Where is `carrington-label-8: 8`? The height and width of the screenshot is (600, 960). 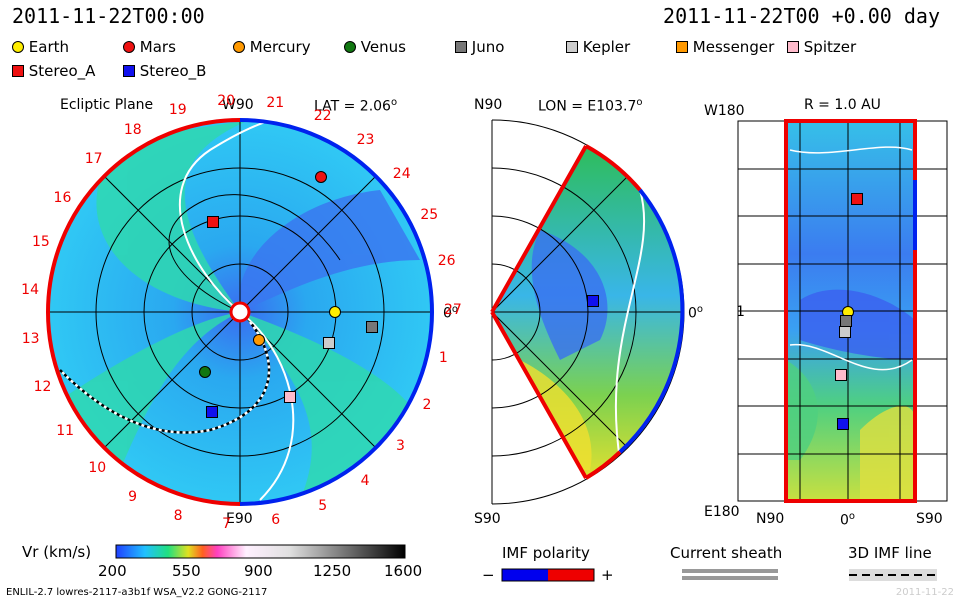 carrington-label-8: 8 is located at coordinates (178, 515).